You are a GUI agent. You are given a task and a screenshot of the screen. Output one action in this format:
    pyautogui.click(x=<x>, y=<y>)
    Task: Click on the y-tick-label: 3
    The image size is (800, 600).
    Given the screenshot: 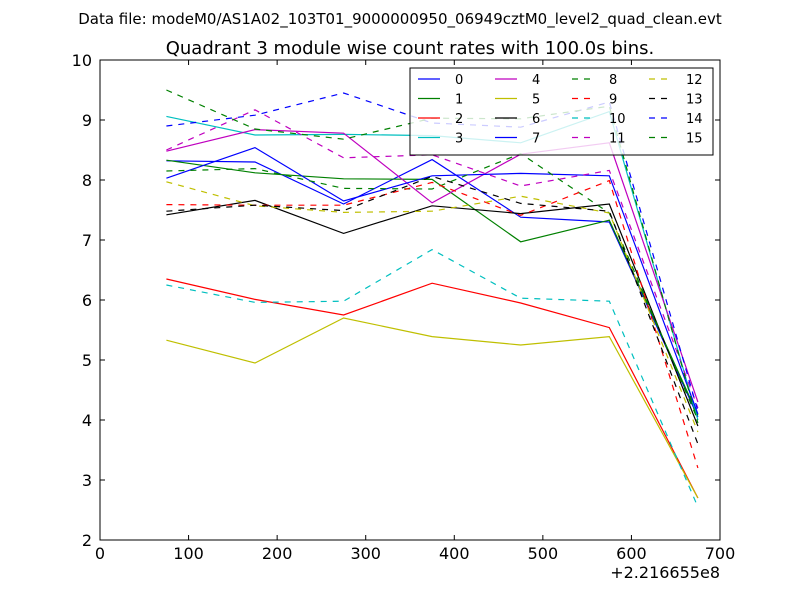 What is the action you would take?
    pyautogui.click(x=87, y=480)
    